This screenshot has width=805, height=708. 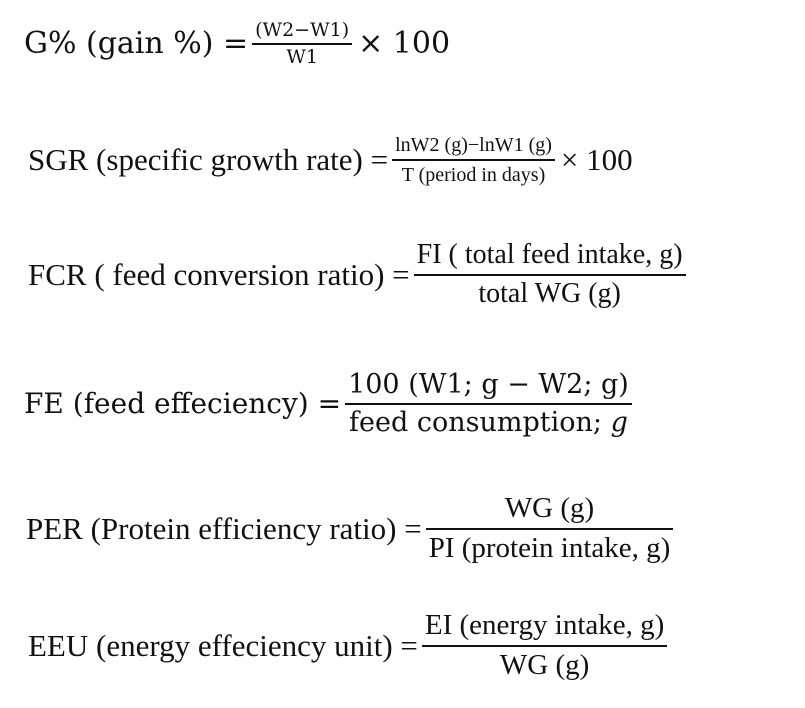 What do you see at coordinates (302, 30) in the screenshot?
I see `fraction-numerator: (W2−W1)` at bounding box center [302, 30].